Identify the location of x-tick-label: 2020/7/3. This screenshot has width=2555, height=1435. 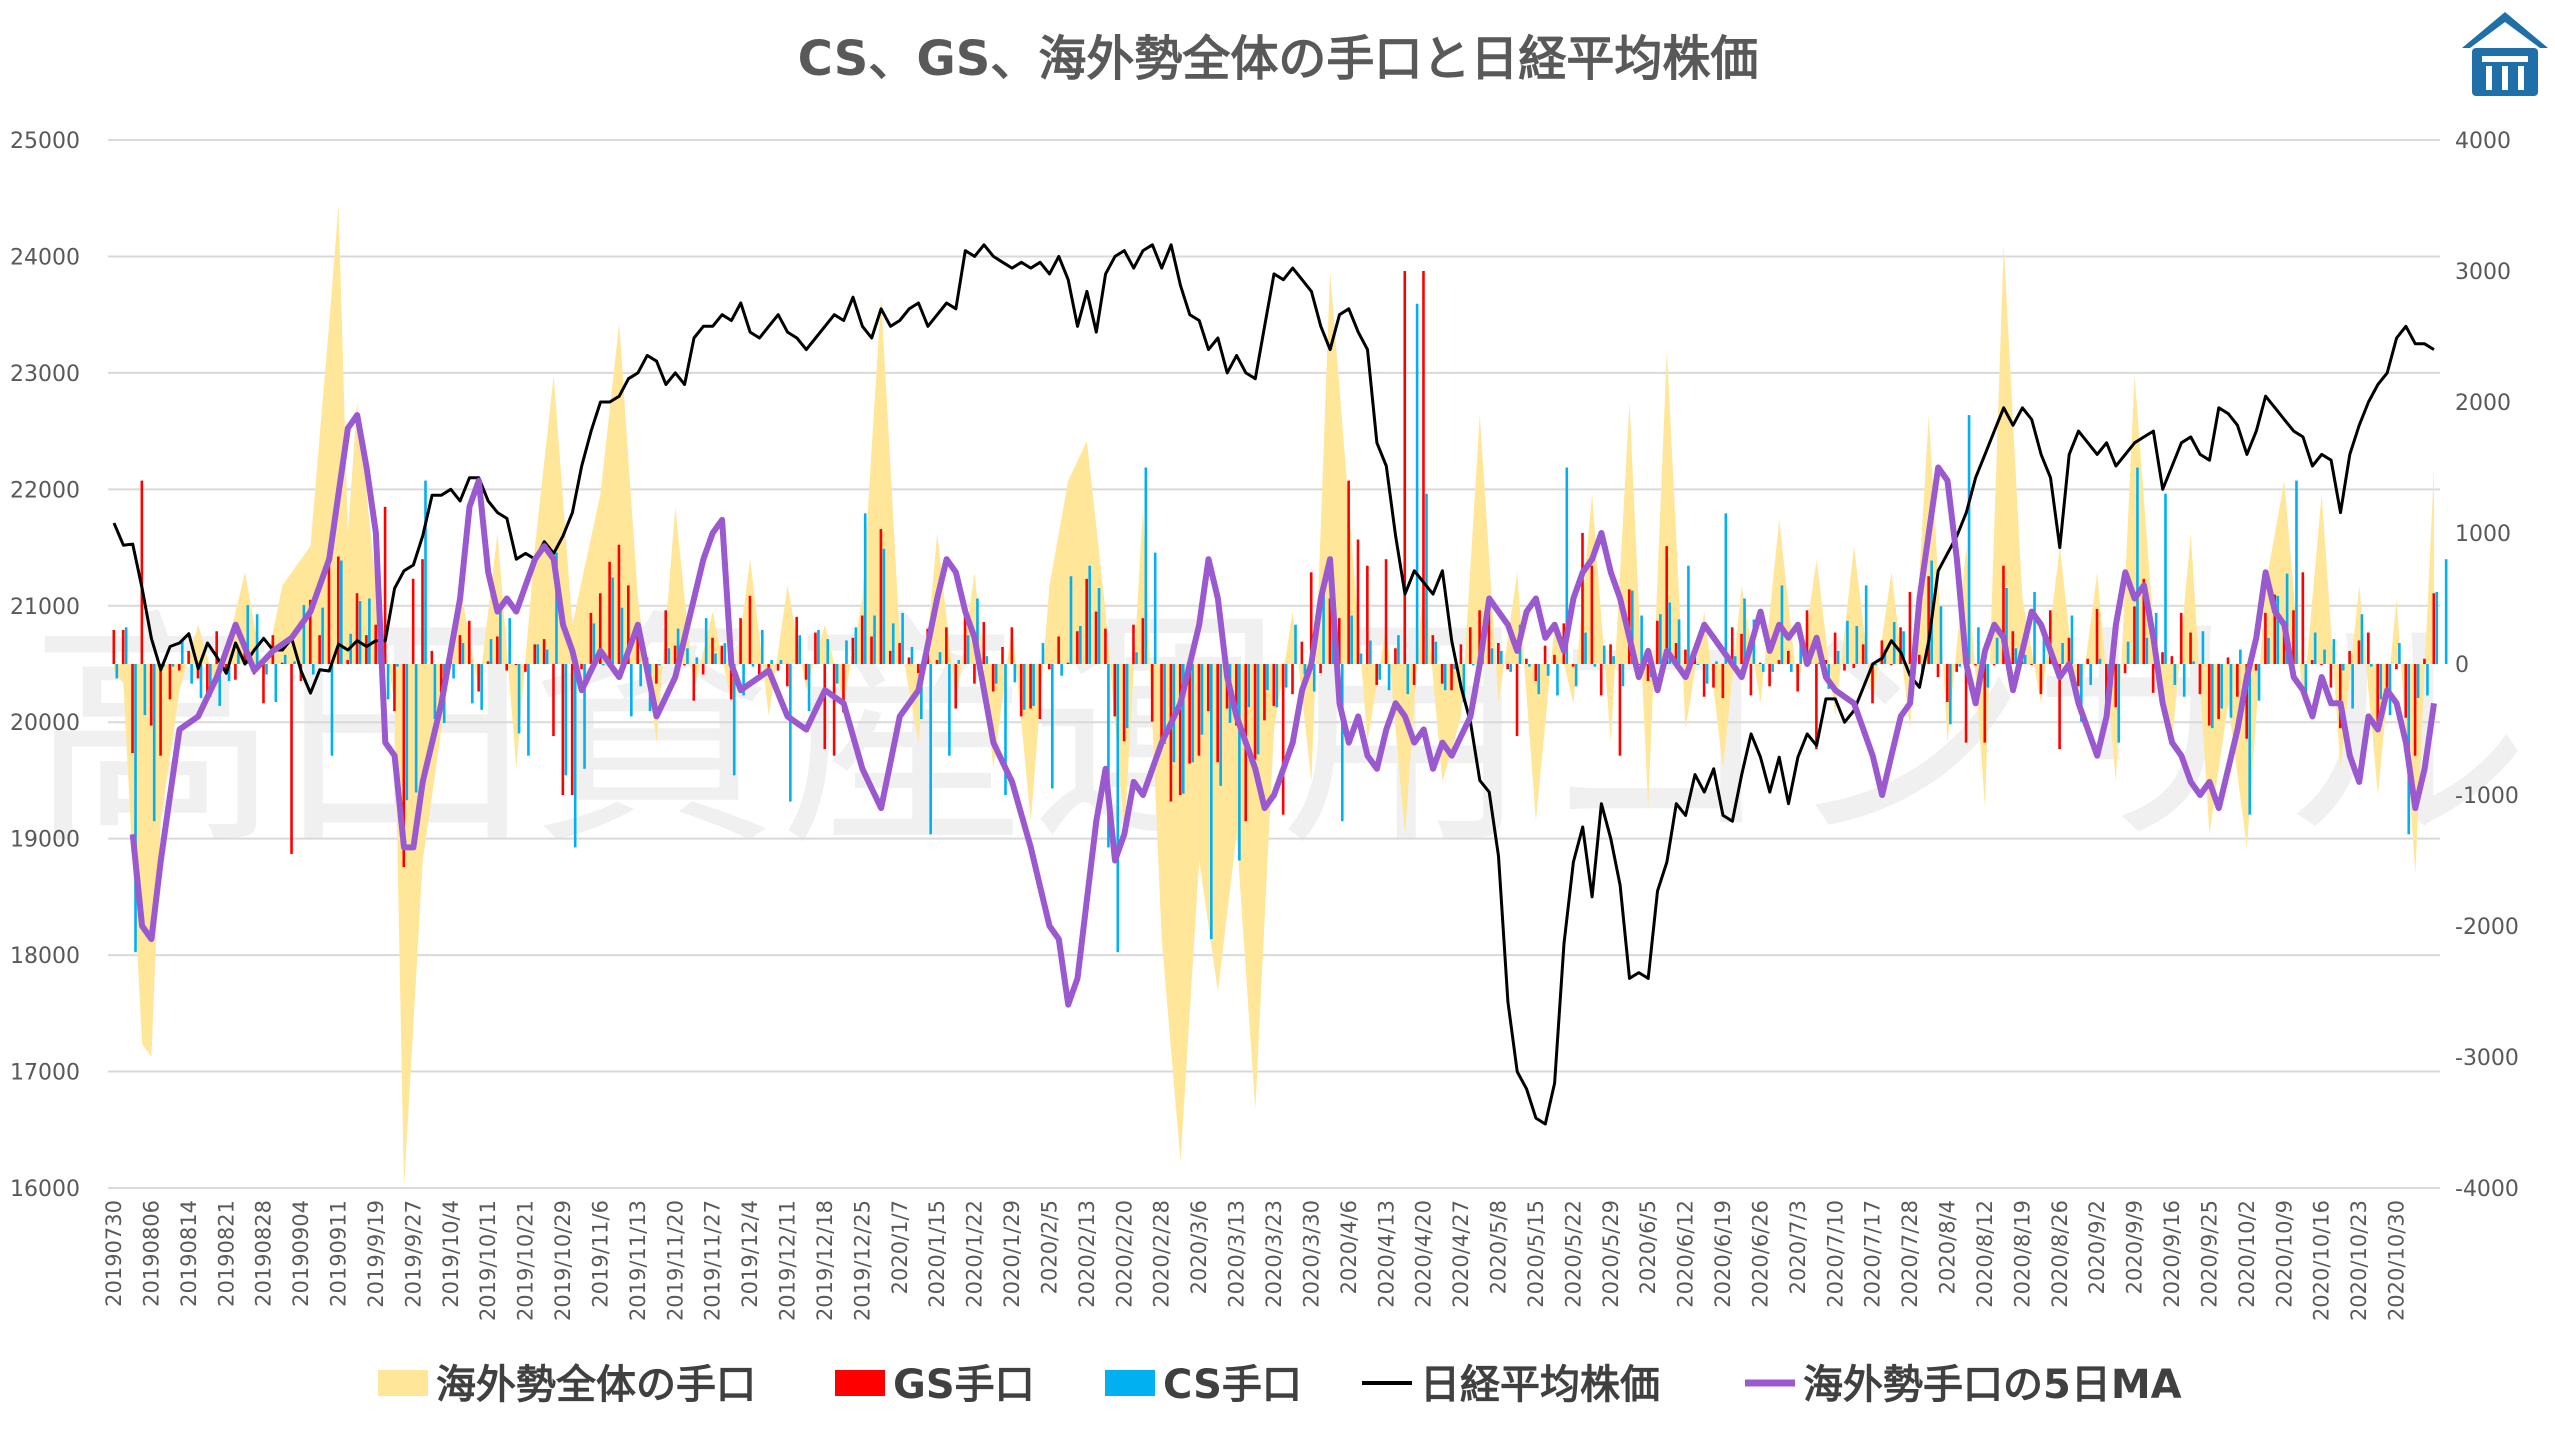
(1798, 1247).